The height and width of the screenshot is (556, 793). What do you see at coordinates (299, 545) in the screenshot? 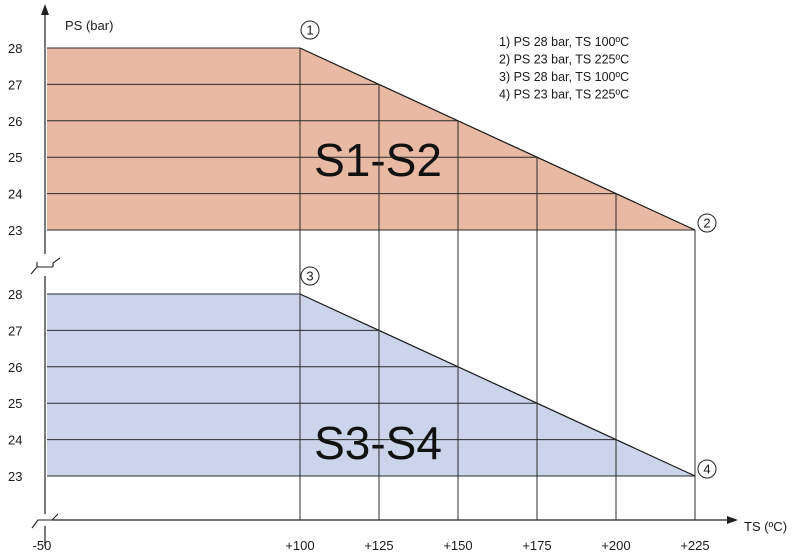
I see `x-tick-label: +100` at bounding box center [299, 545].